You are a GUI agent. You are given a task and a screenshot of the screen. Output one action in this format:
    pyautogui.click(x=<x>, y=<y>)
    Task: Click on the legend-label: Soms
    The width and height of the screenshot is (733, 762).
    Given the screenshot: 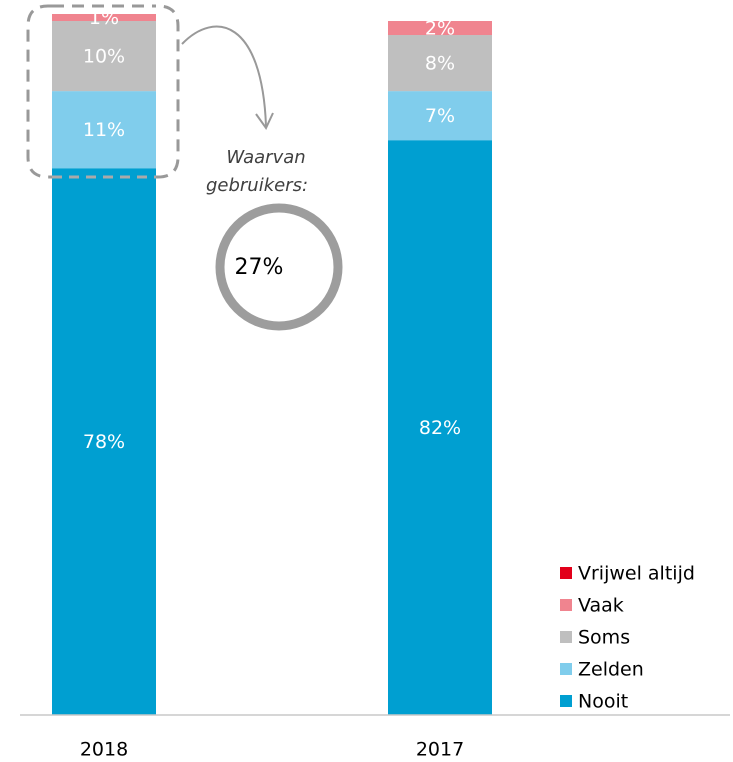 What is the action you would take?
    pyautogui.click(x=604, y=638)
    